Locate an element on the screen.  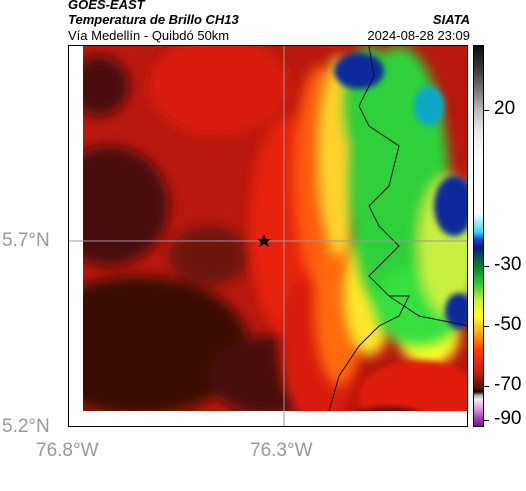
lat-label-bottom: 5.2°N is located at coordinates (26, 426).